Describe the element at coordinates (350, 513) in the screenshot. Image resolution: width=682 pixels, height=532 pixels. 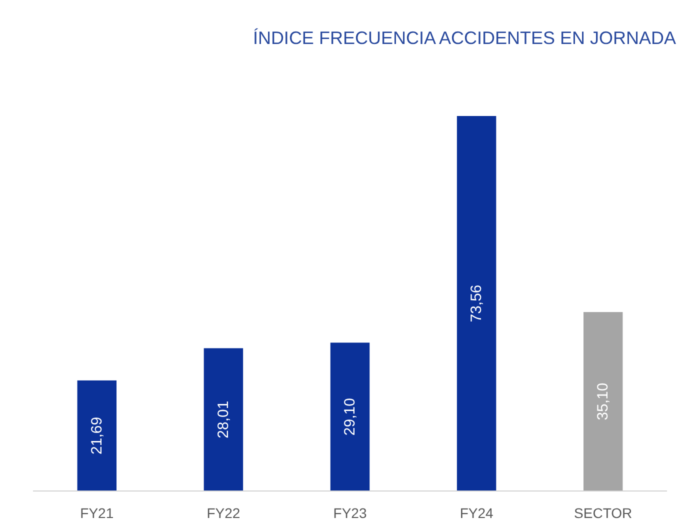
I see `x-tick-label: FY23` at that location.